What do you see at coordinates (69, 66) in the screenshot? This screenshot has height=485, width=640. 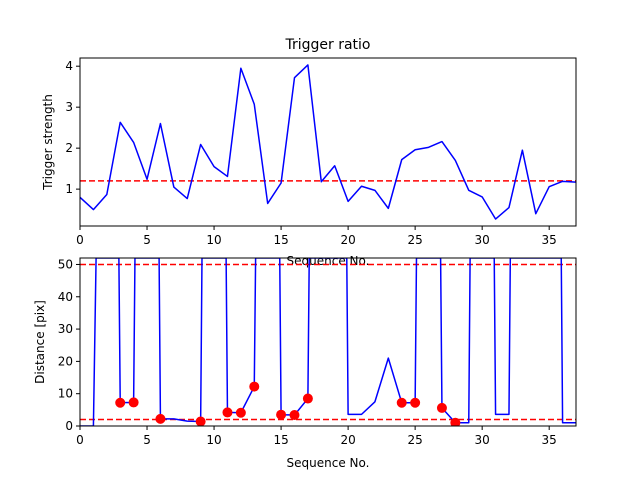 I see `y-tick-label: 4` at bounding box center [69, 66].